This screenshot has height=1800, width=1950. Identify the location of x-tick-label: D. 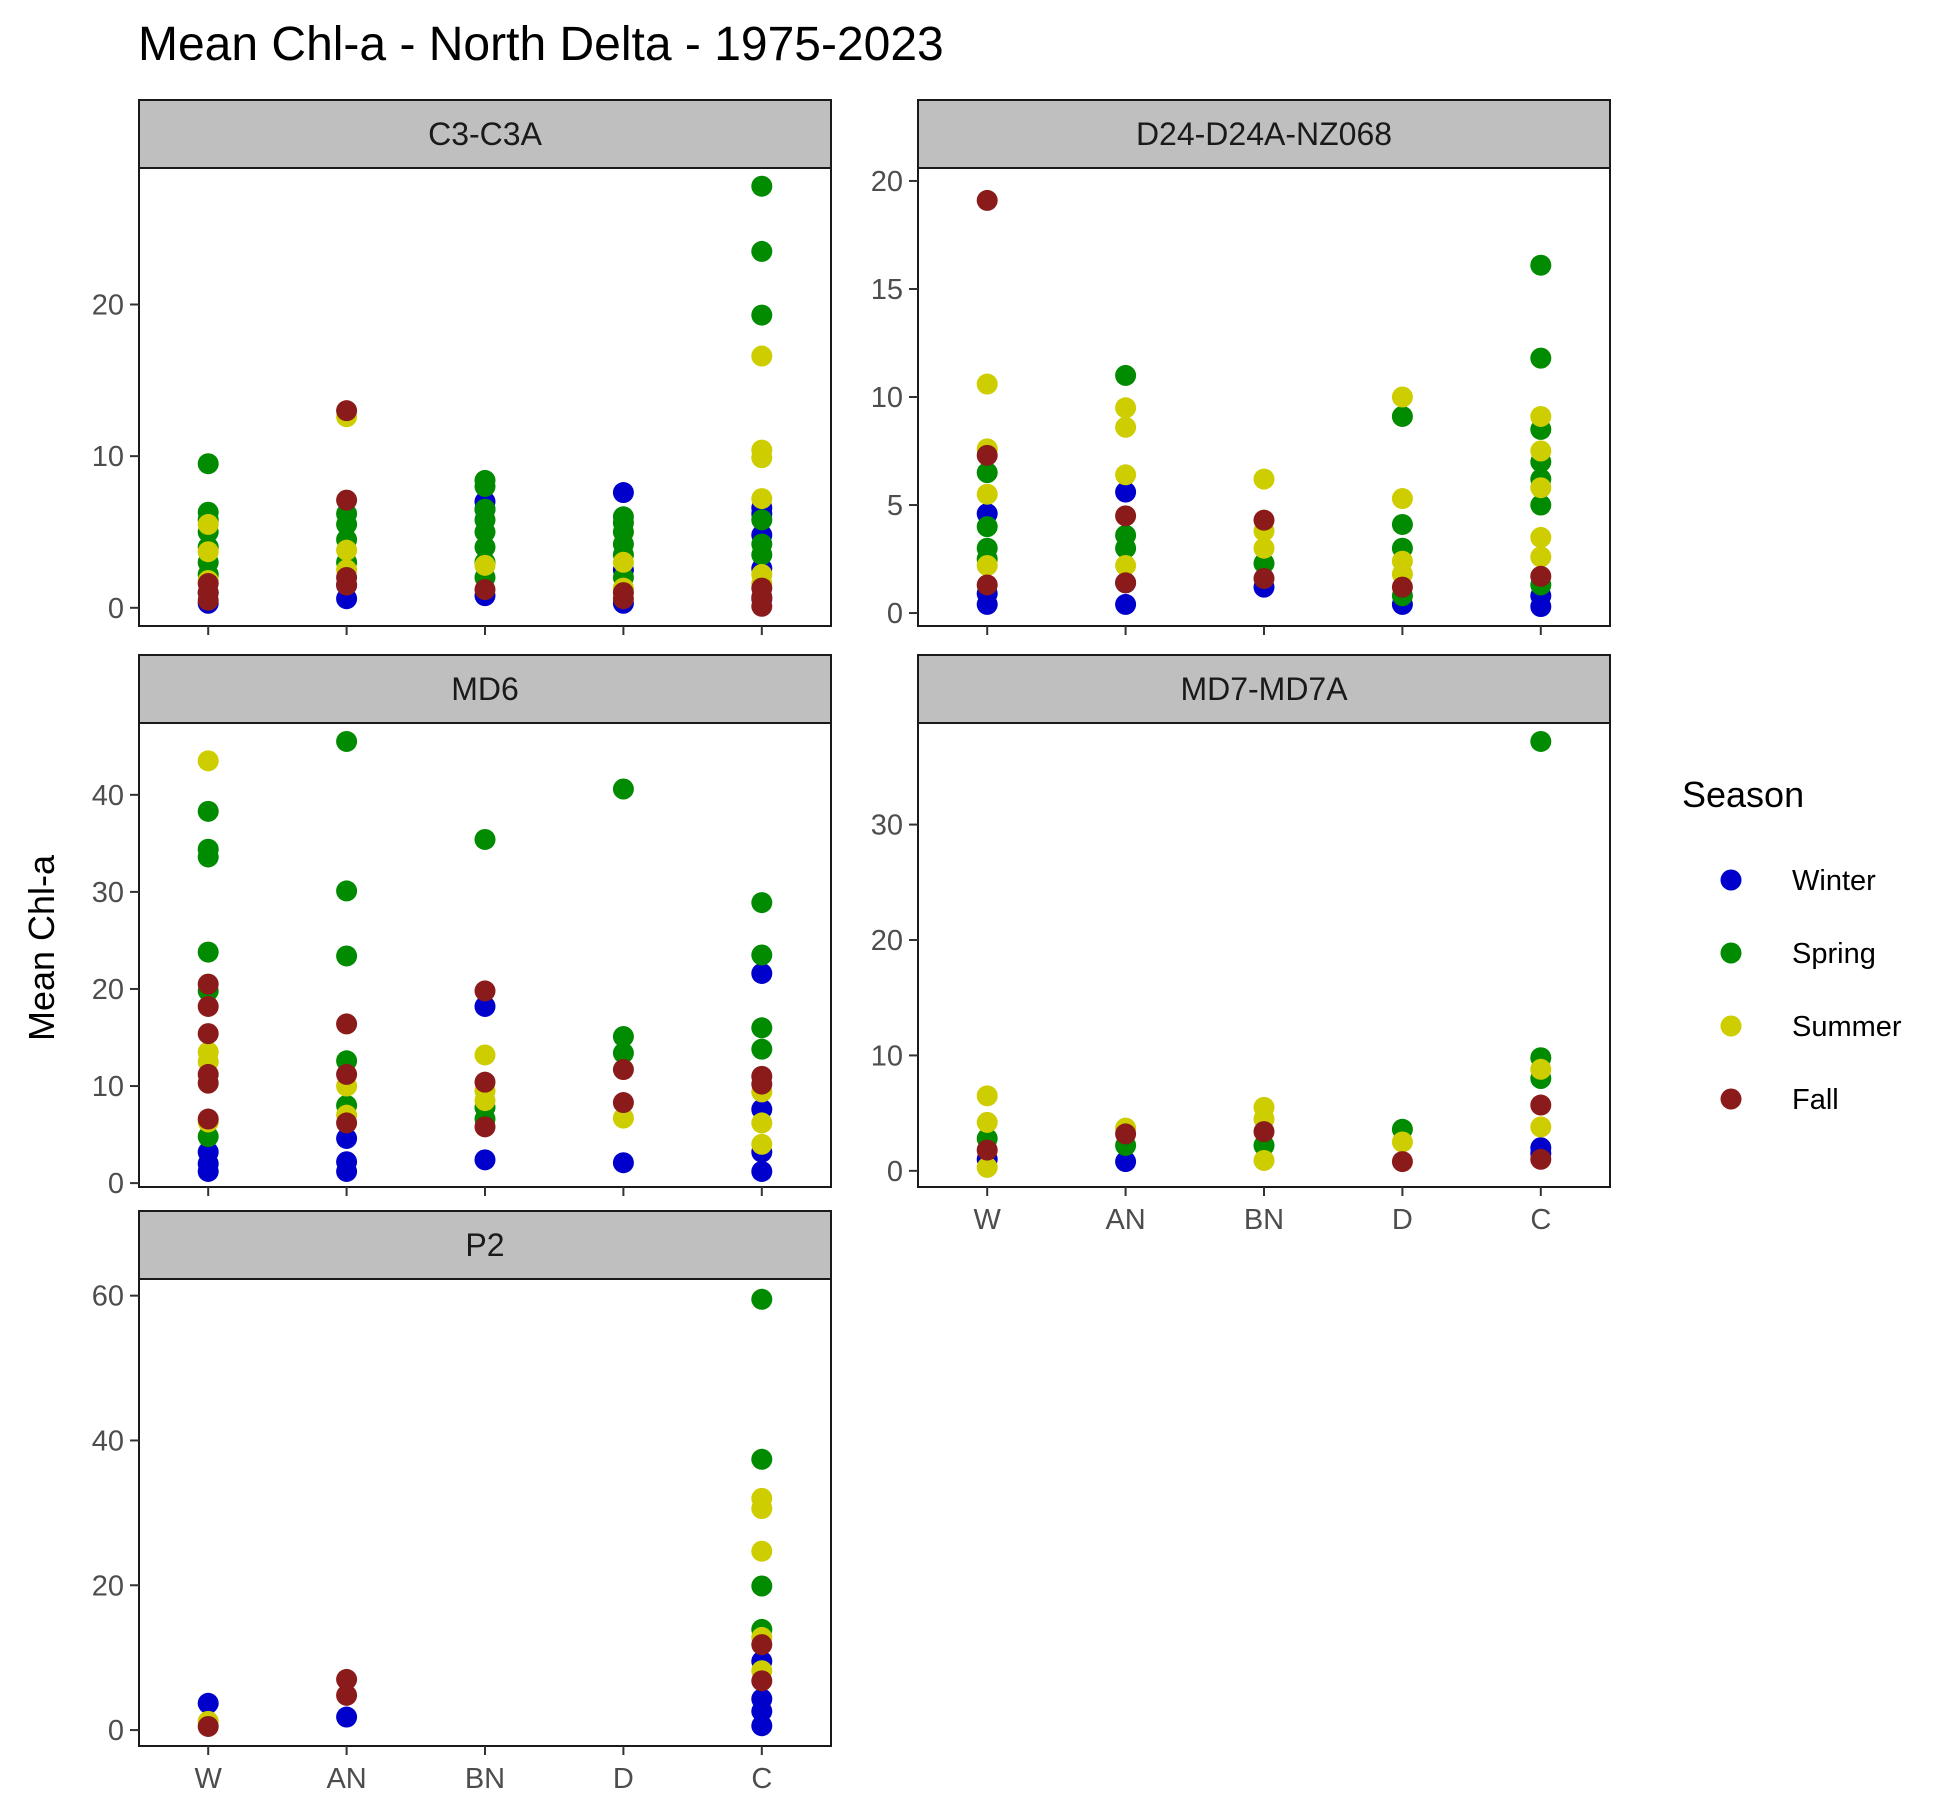
(623, 1779).